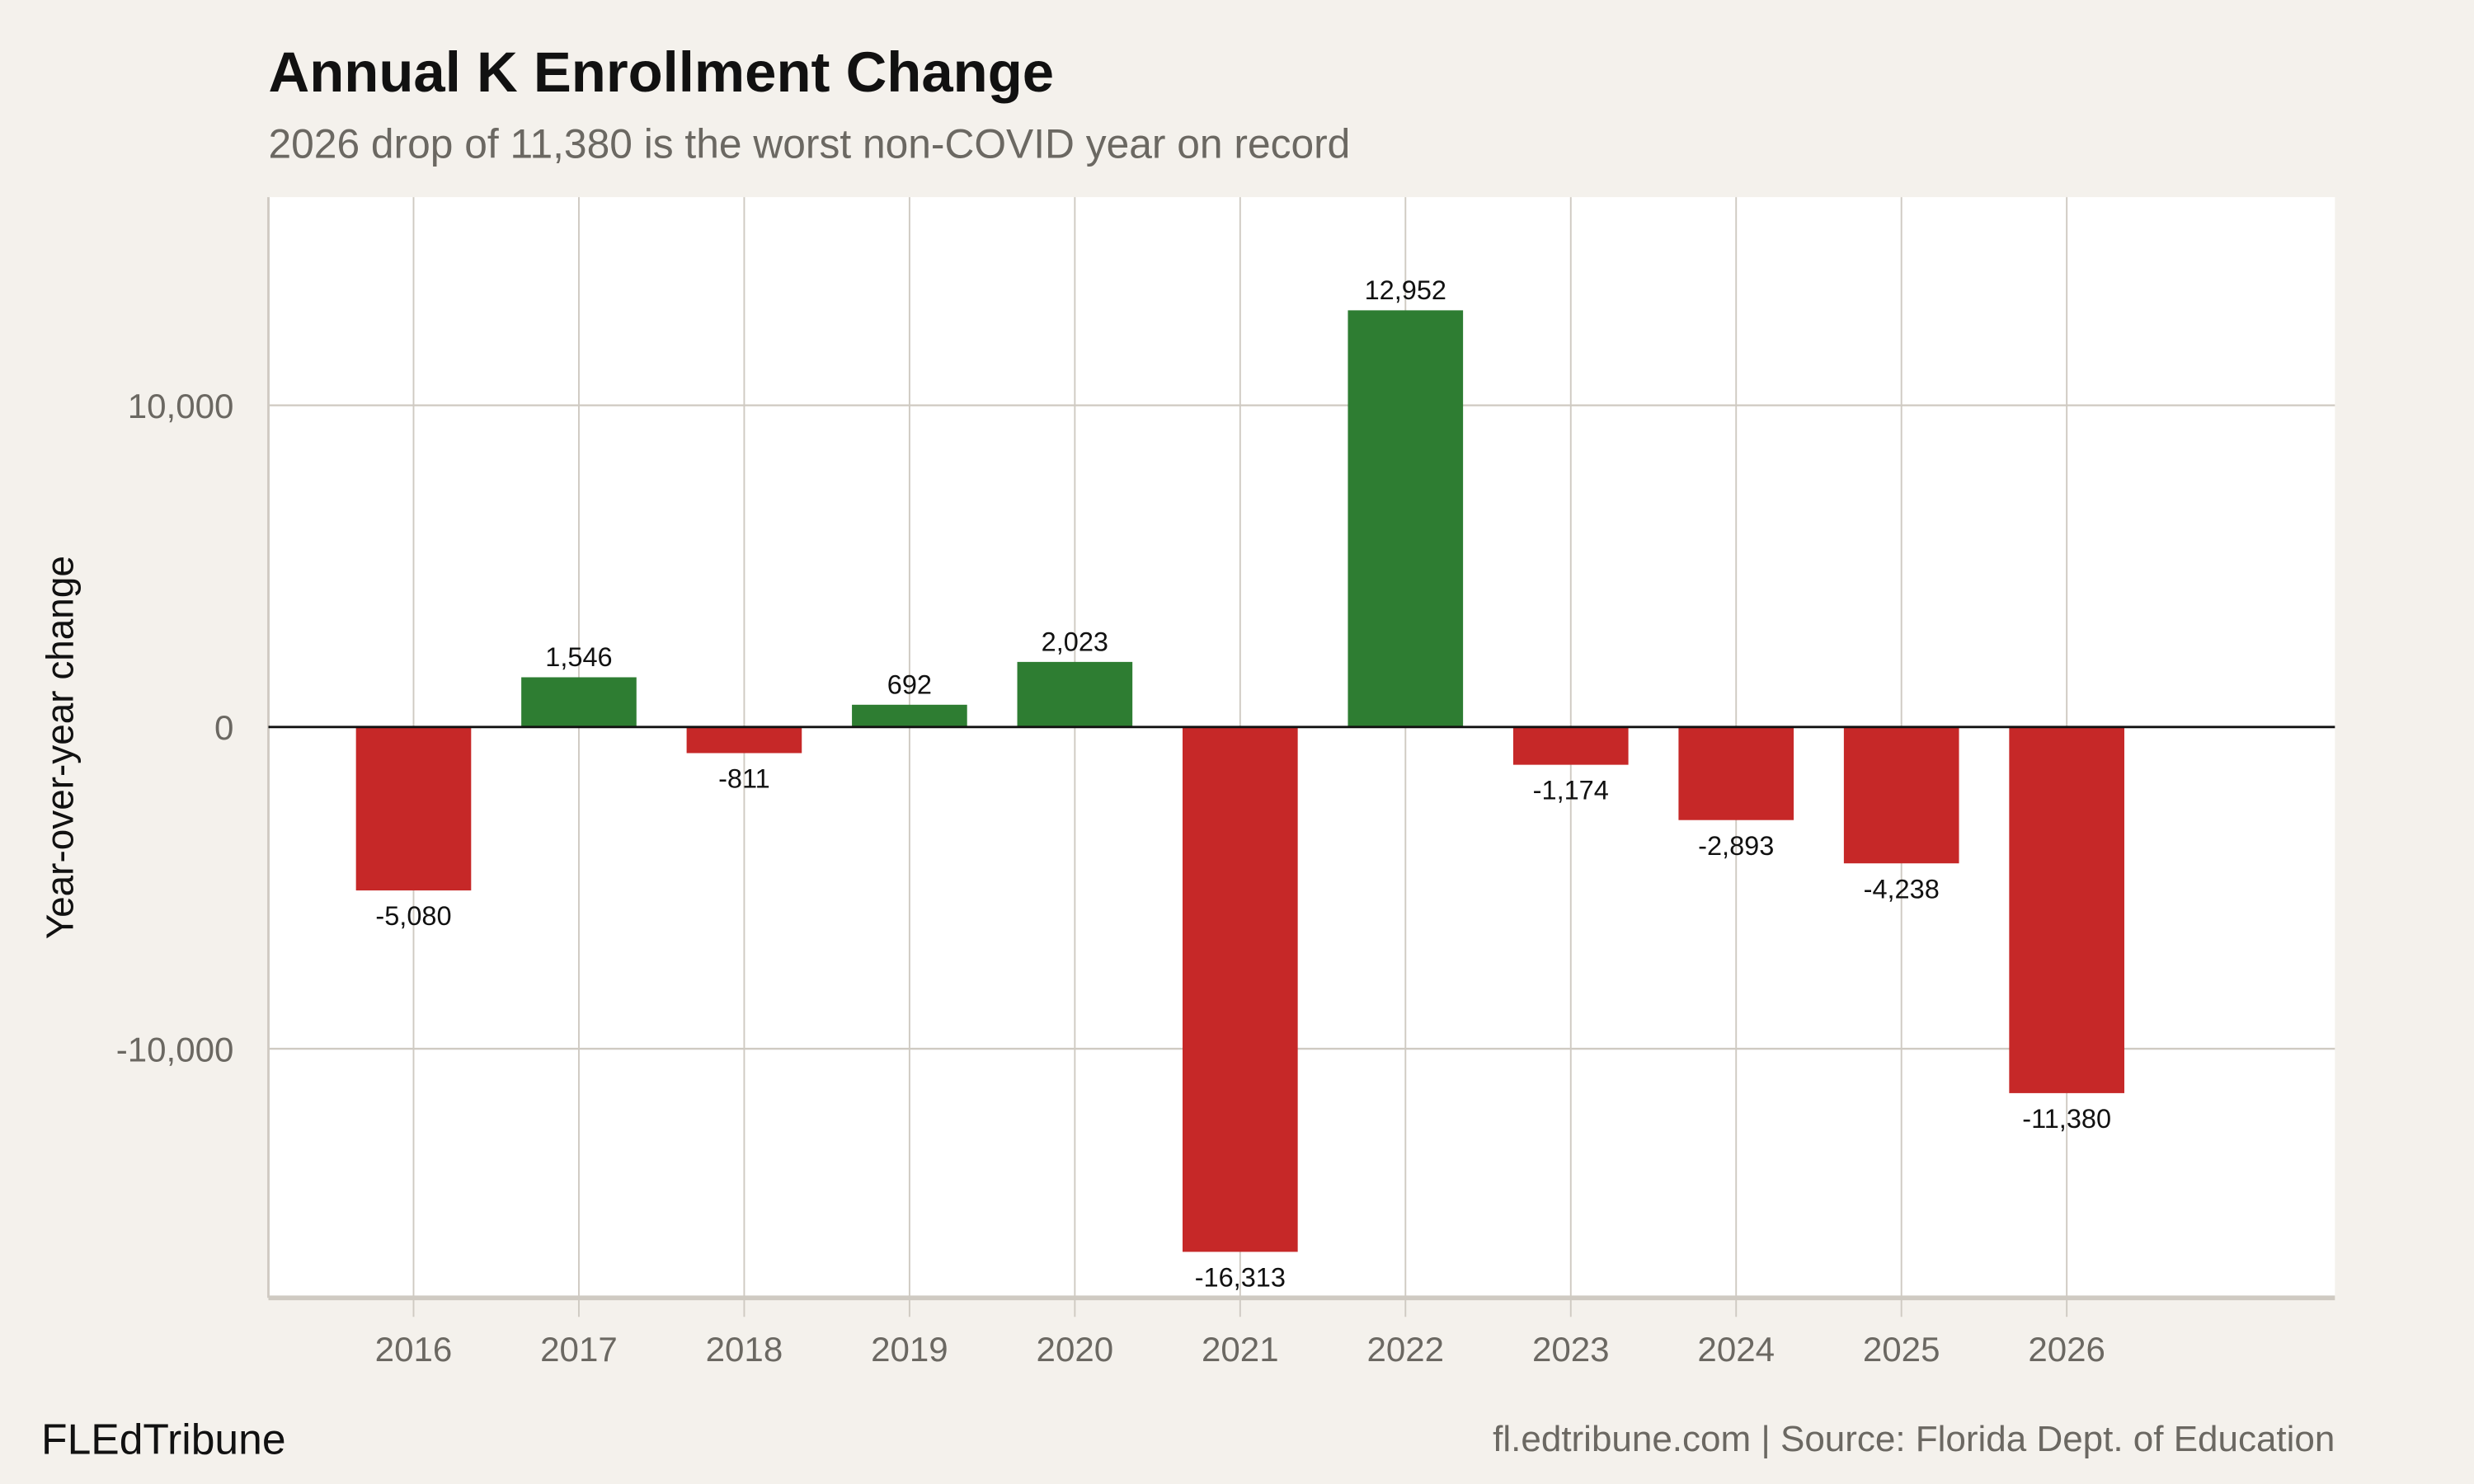 Image resolution: width=2474 pixels, height=1484 pixels. What do you see at coordinates (909, 1349) in the screenshot?
I see `x-tick-label: 2019` at bounding box center [909, 1349].